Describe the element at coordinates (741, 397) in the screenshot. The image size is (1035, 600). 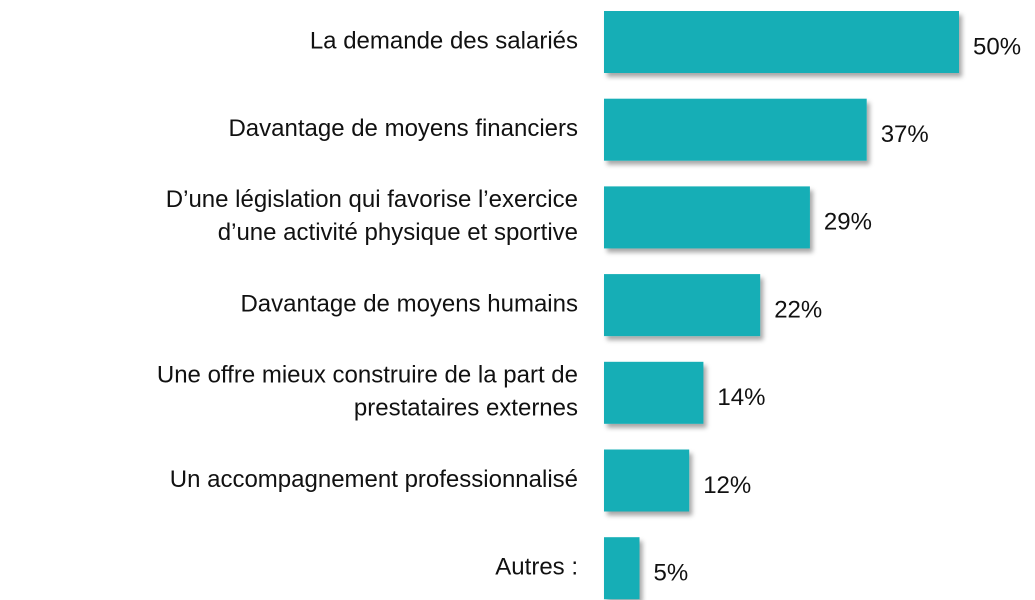
I see `value-label: 14%` at that location.